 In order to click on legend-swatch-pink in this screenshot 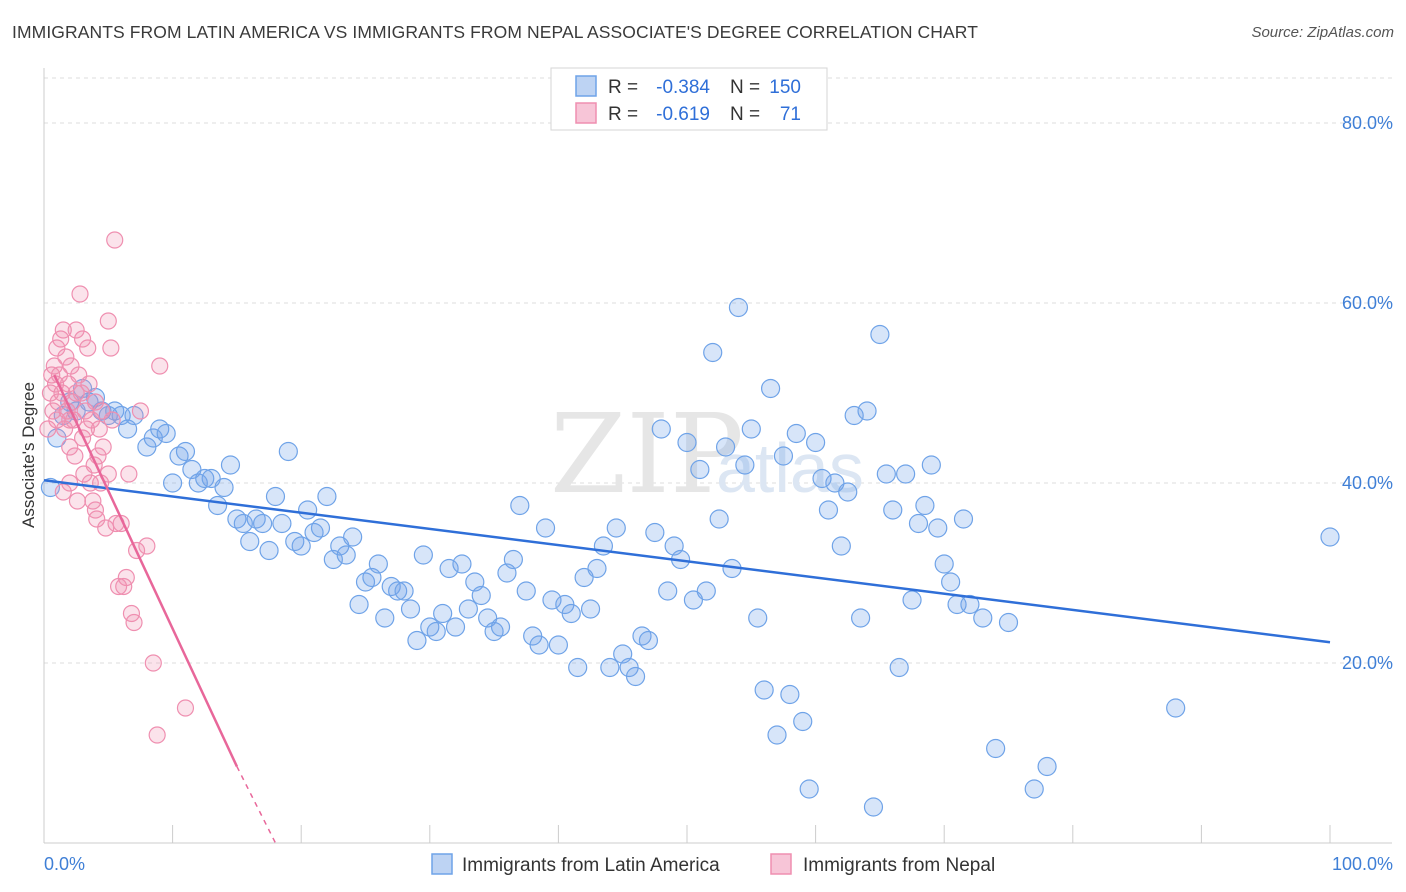, I will do `click(586, 113)`.